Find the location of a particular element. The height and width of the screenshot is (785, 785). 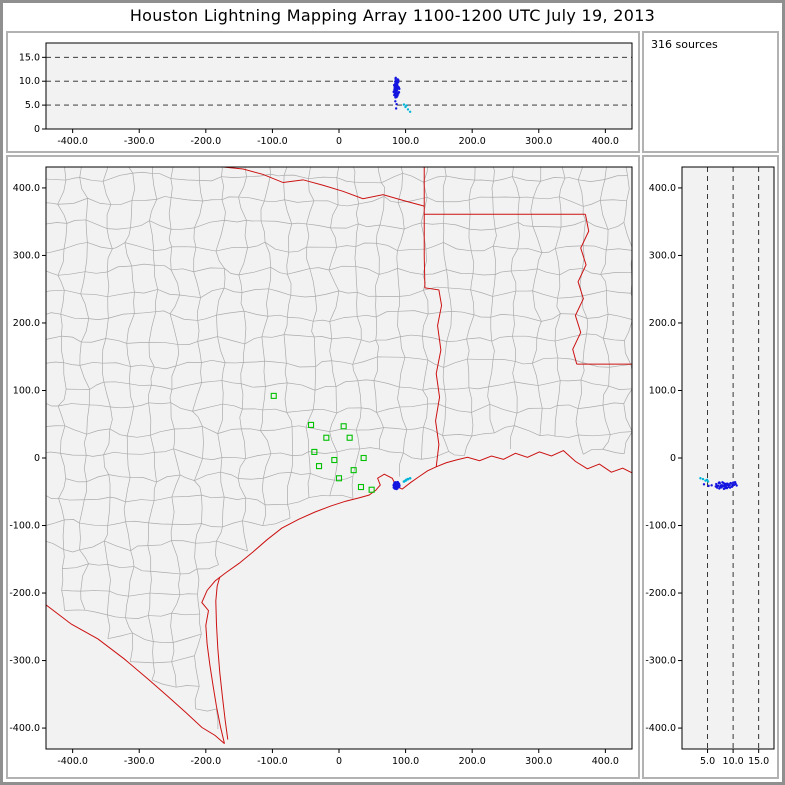

state-line-padre_island is located at coordinates (222, 658).